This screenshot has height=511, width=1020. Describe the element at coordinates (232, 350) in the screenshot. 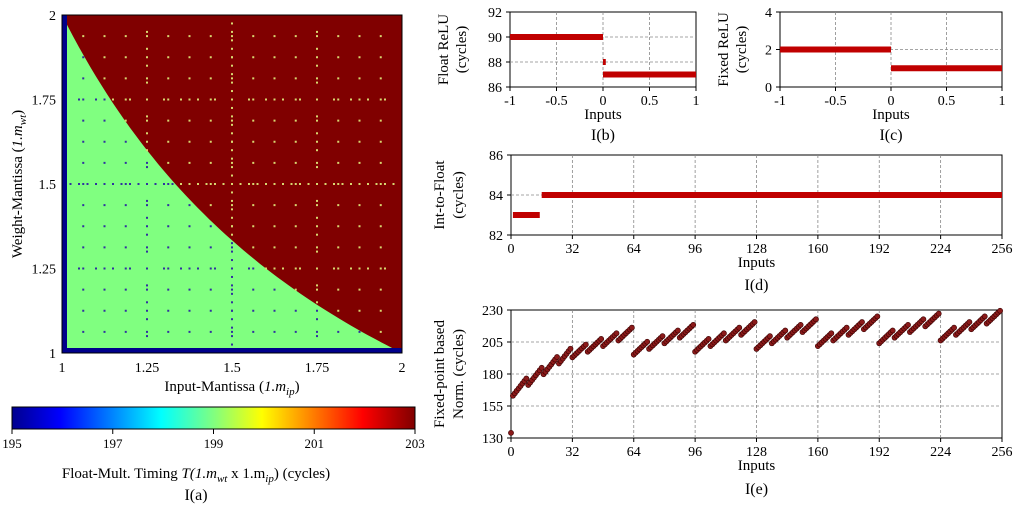

I see `heatmap-edge-bottom` at that location.